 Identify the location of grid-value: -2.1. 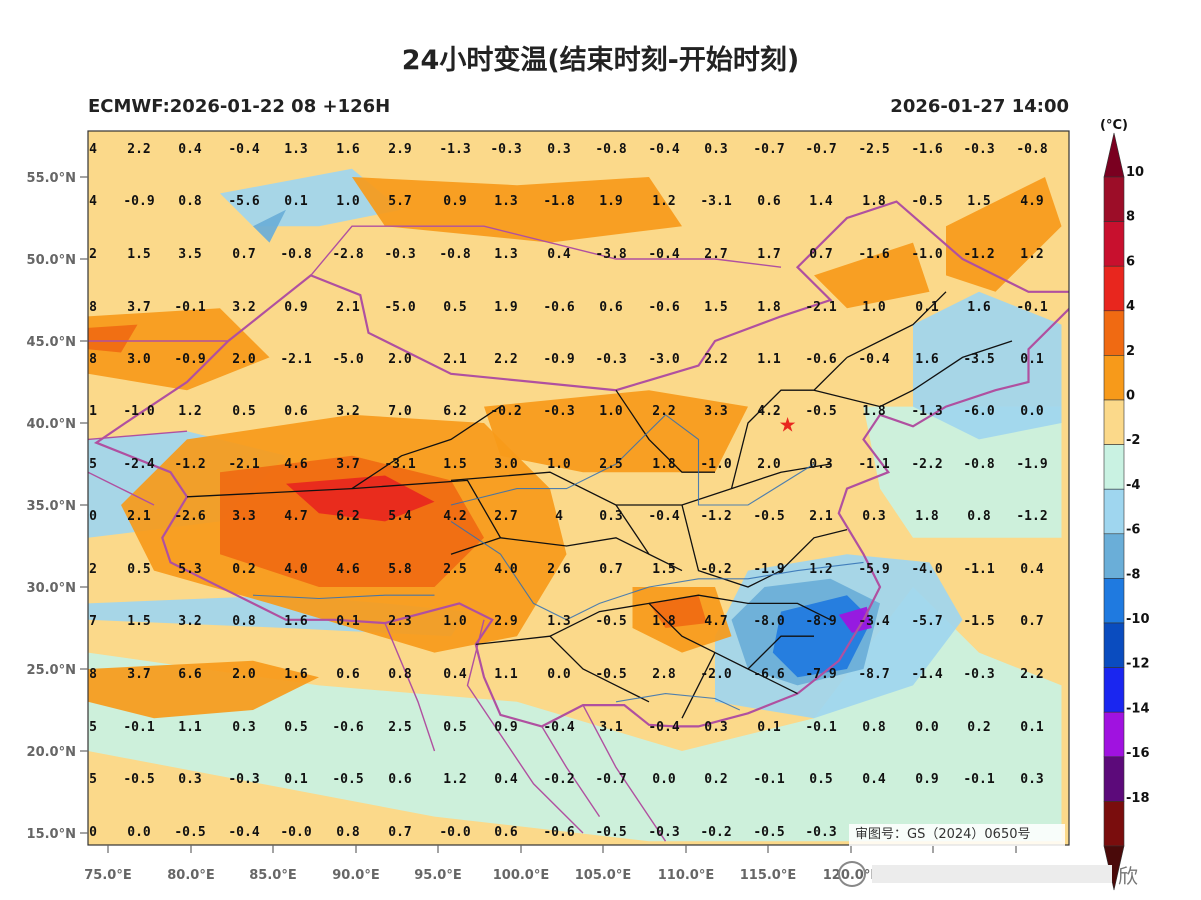
(295, 359).